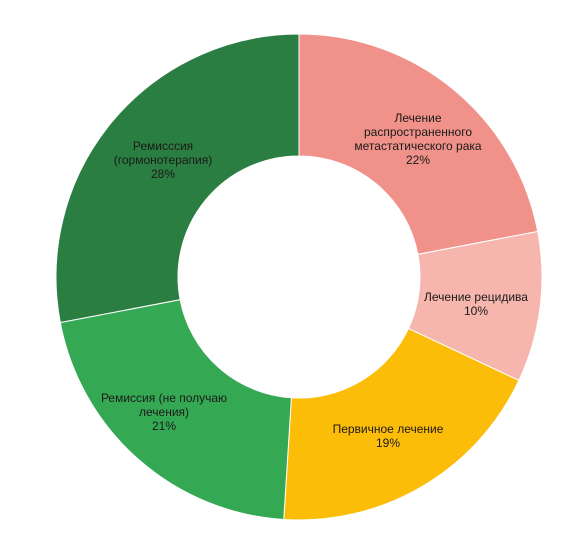  I want to click on slice-category-label: Первичное лечение, so click(388, 429).